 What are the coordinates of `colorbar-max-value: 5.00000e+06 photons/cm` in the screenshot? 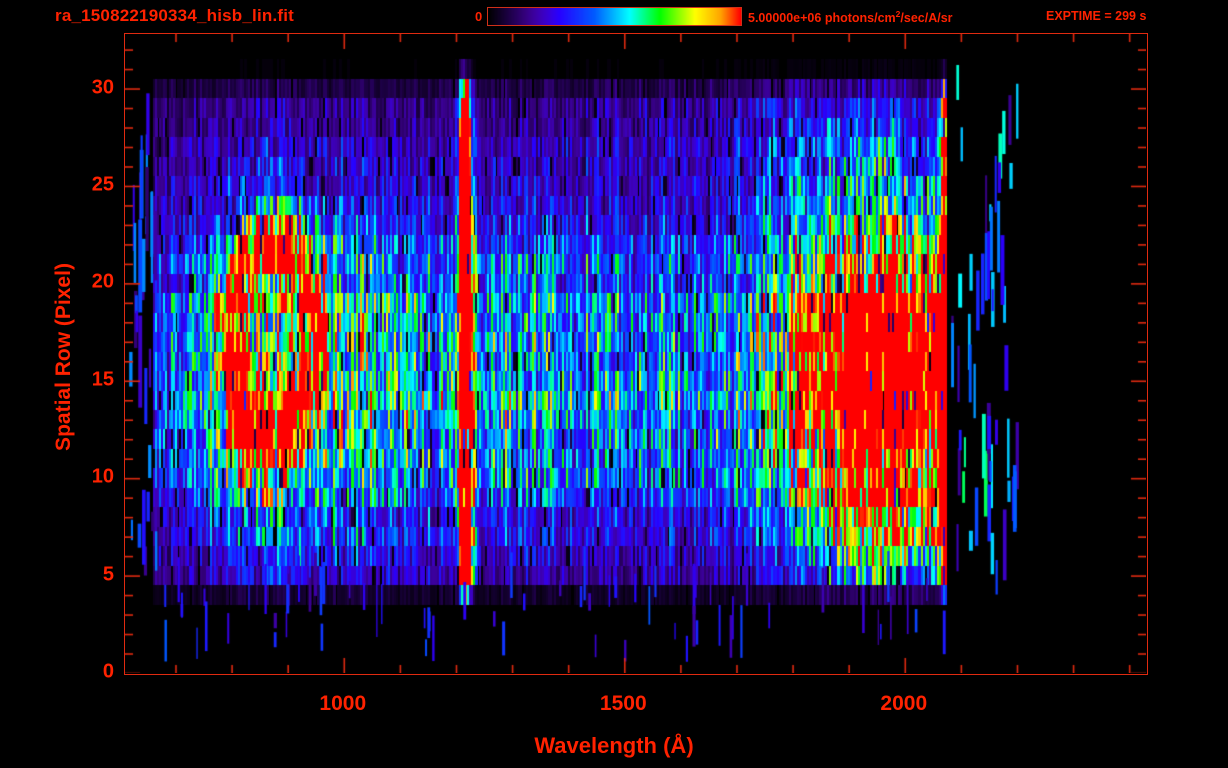 It's located at (822, 18).